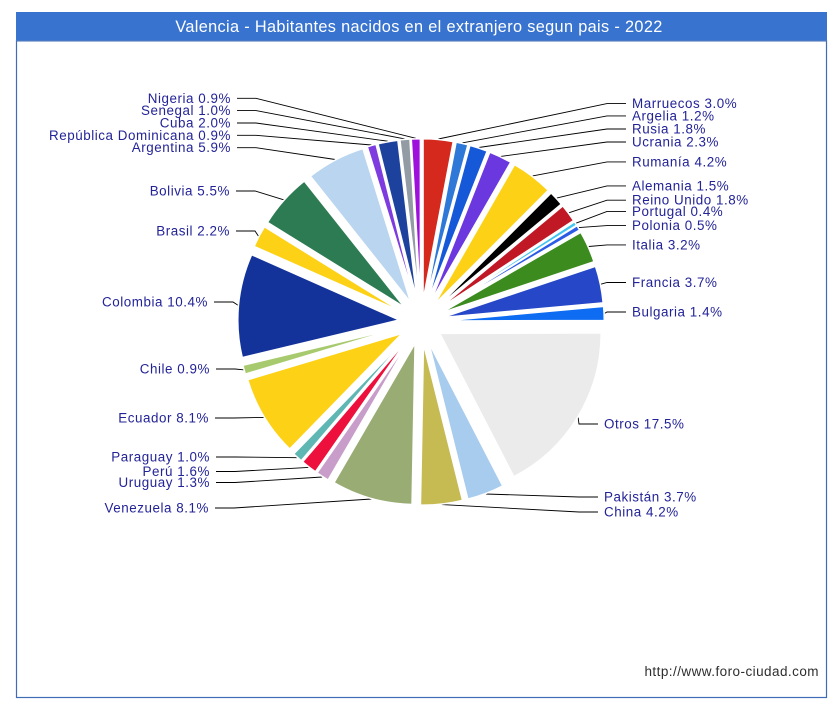 The height and width of the screenshot is (708, 836). What do you see at coordinates (140, 135) in the screenshot?
I see `svg-text: República Dominicana 0.9%` at bounding box center [140, 135].